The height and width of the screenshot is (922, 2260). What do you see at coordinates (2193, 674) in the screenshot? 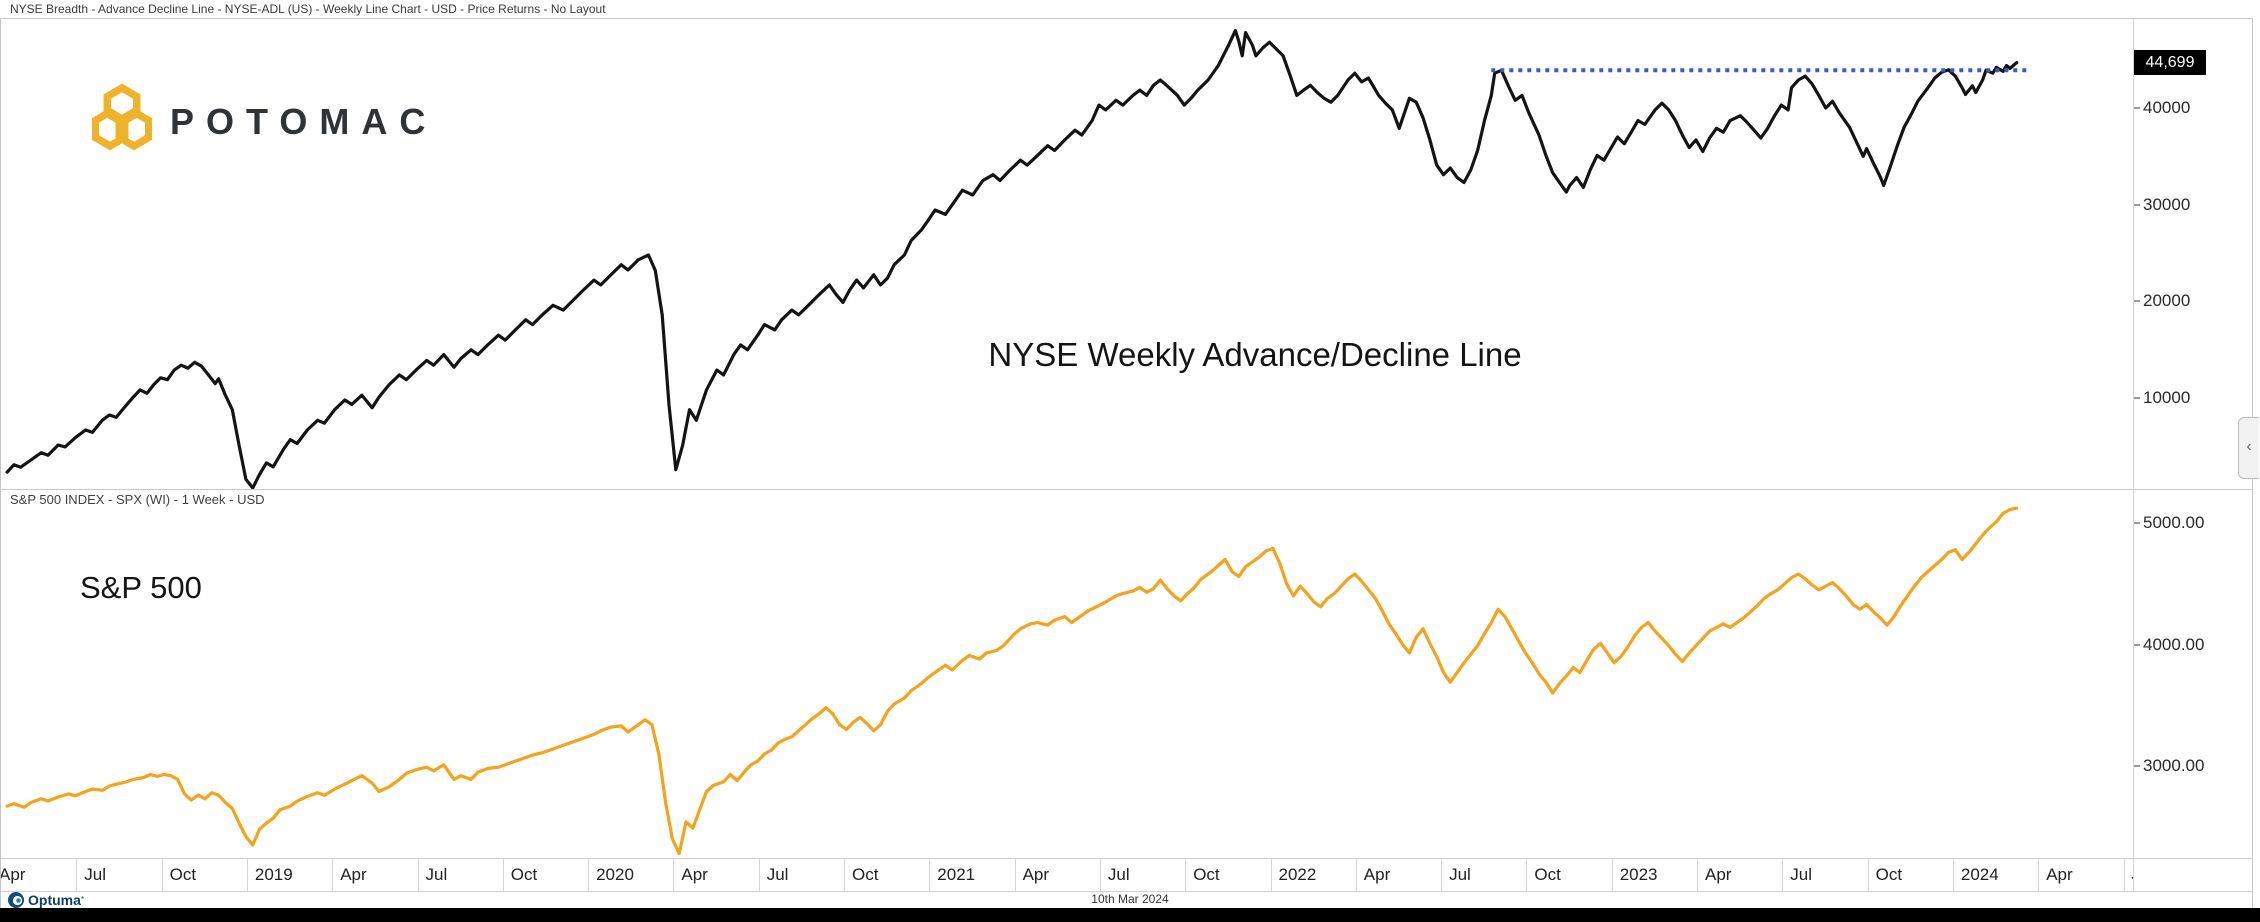
I see `spx-price-axis` at bounding box center [2193, 674].